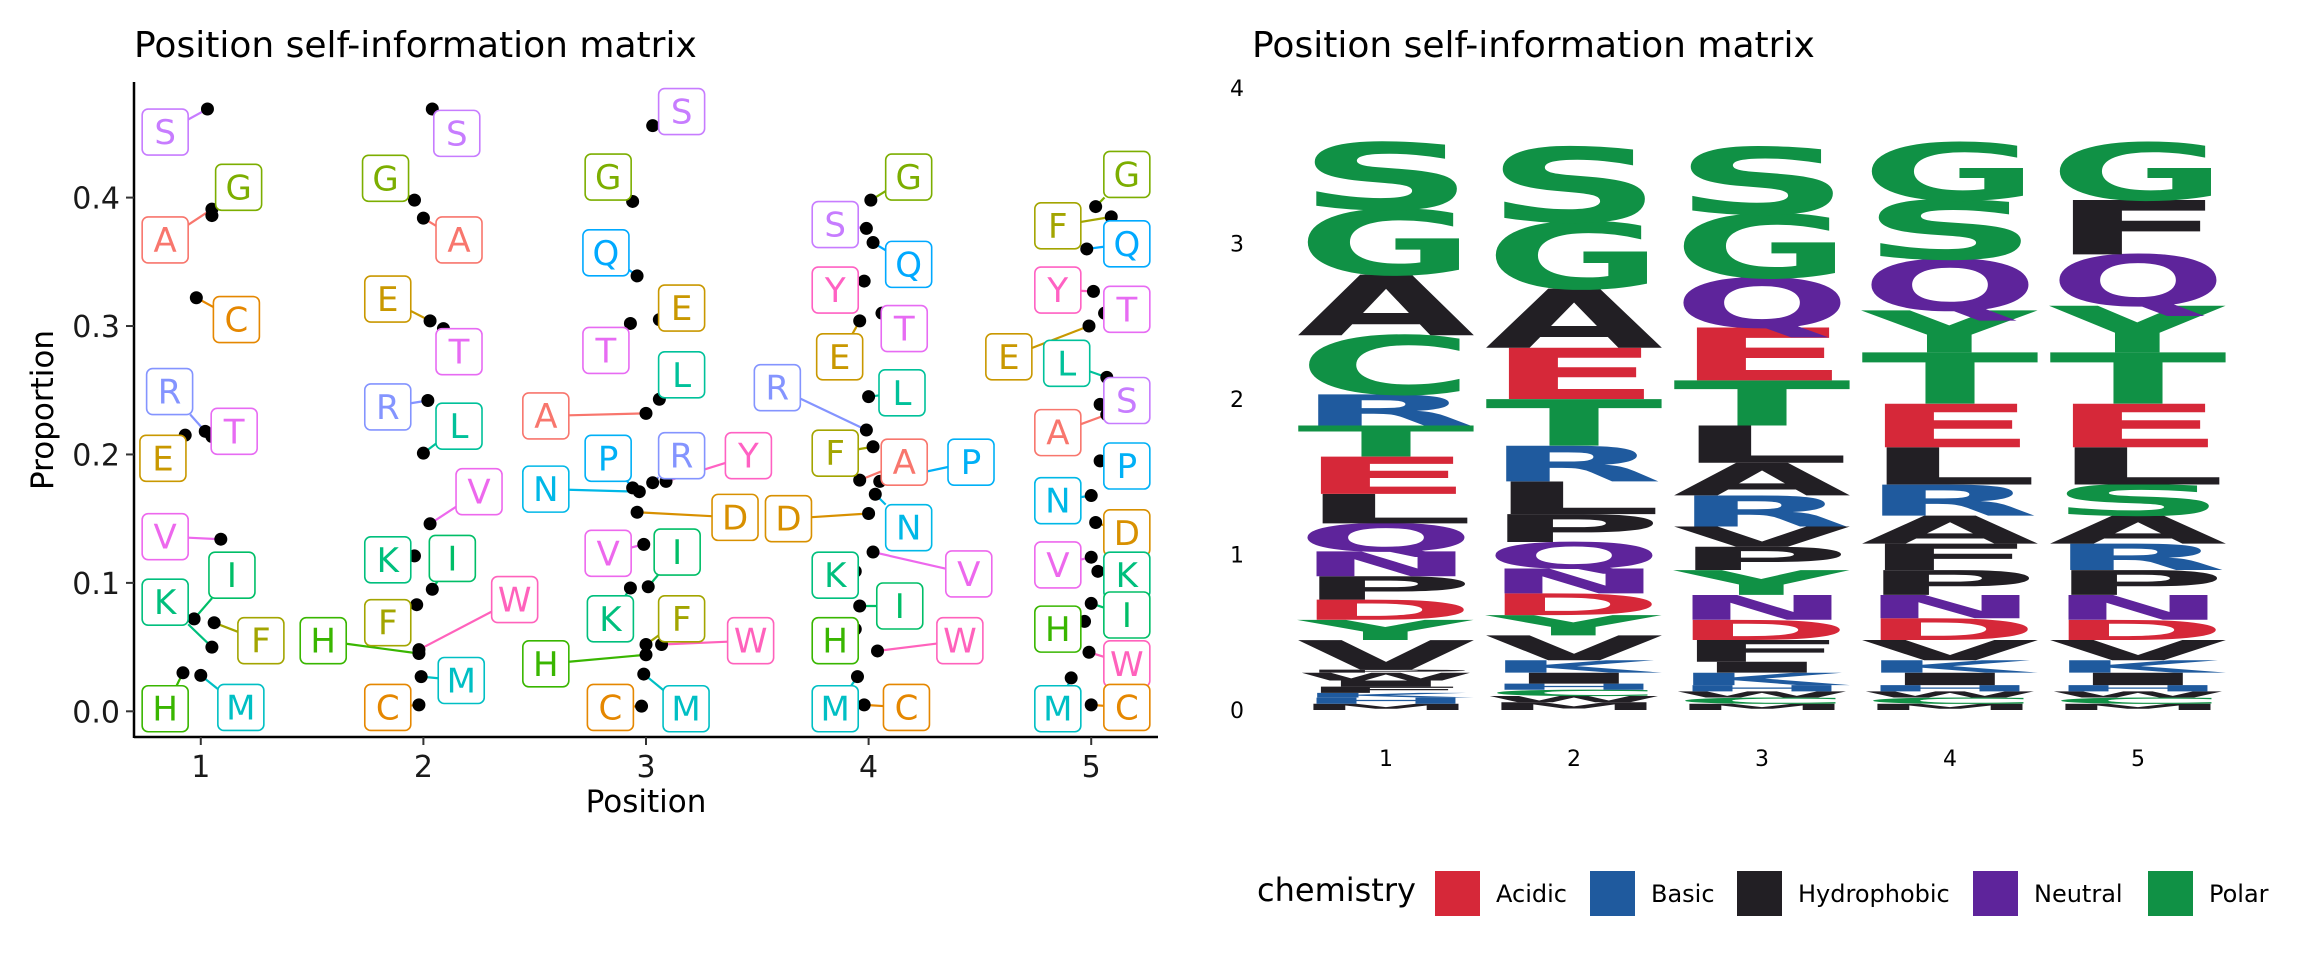  What do you see at coordinates (194, 618) in the screenshot?
I see `point-I-pos1` at bounding box center [194, 618].